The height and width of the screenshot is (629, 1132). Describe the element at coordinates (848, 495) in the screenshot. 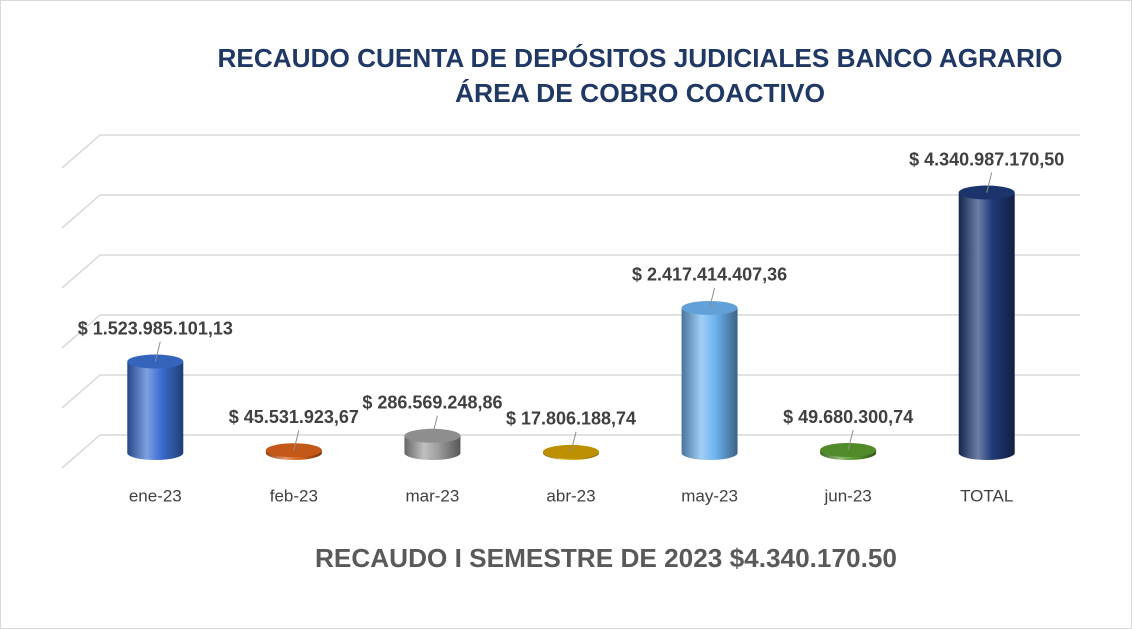

I see `x-tick-label: jun-23` at that location.